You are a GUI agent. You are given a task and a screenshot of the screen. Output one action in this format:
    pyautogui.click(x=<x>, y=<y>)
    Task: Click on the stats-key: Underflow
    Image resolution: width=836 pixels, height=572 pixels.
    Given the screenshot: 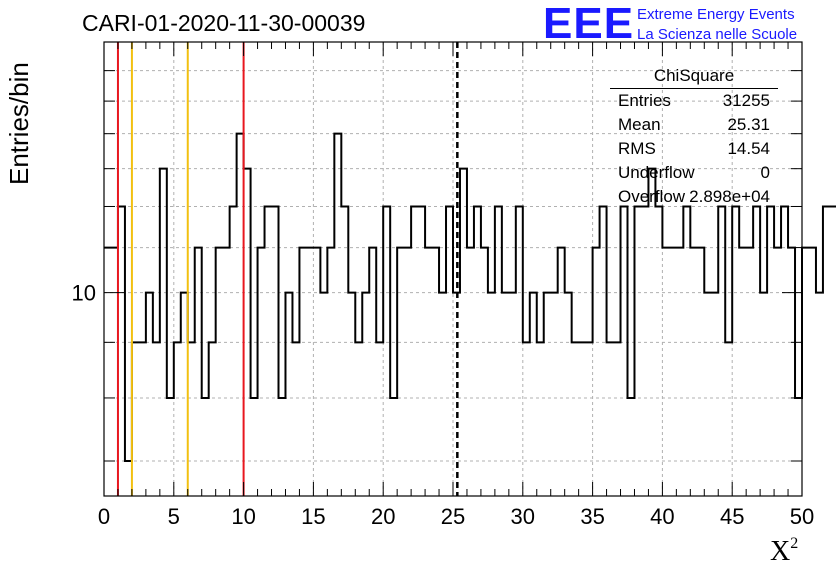 What is the action you would take?
    pyautogui.click(x=656, y=172)
    